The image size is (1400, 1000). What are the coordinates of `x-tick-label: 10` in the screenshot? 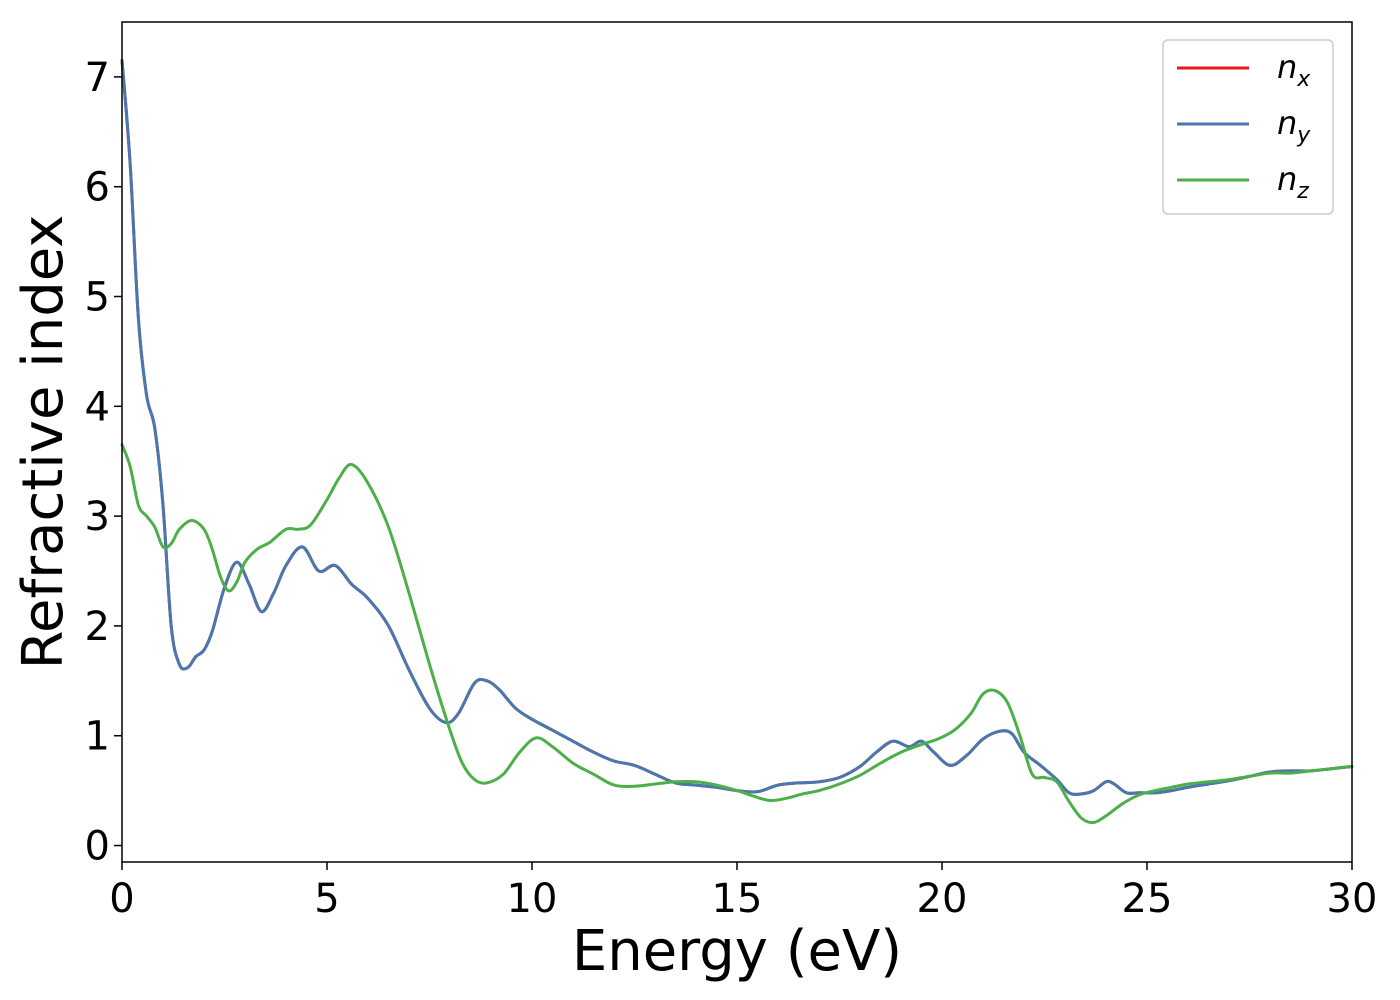 It's located at (532, 899).